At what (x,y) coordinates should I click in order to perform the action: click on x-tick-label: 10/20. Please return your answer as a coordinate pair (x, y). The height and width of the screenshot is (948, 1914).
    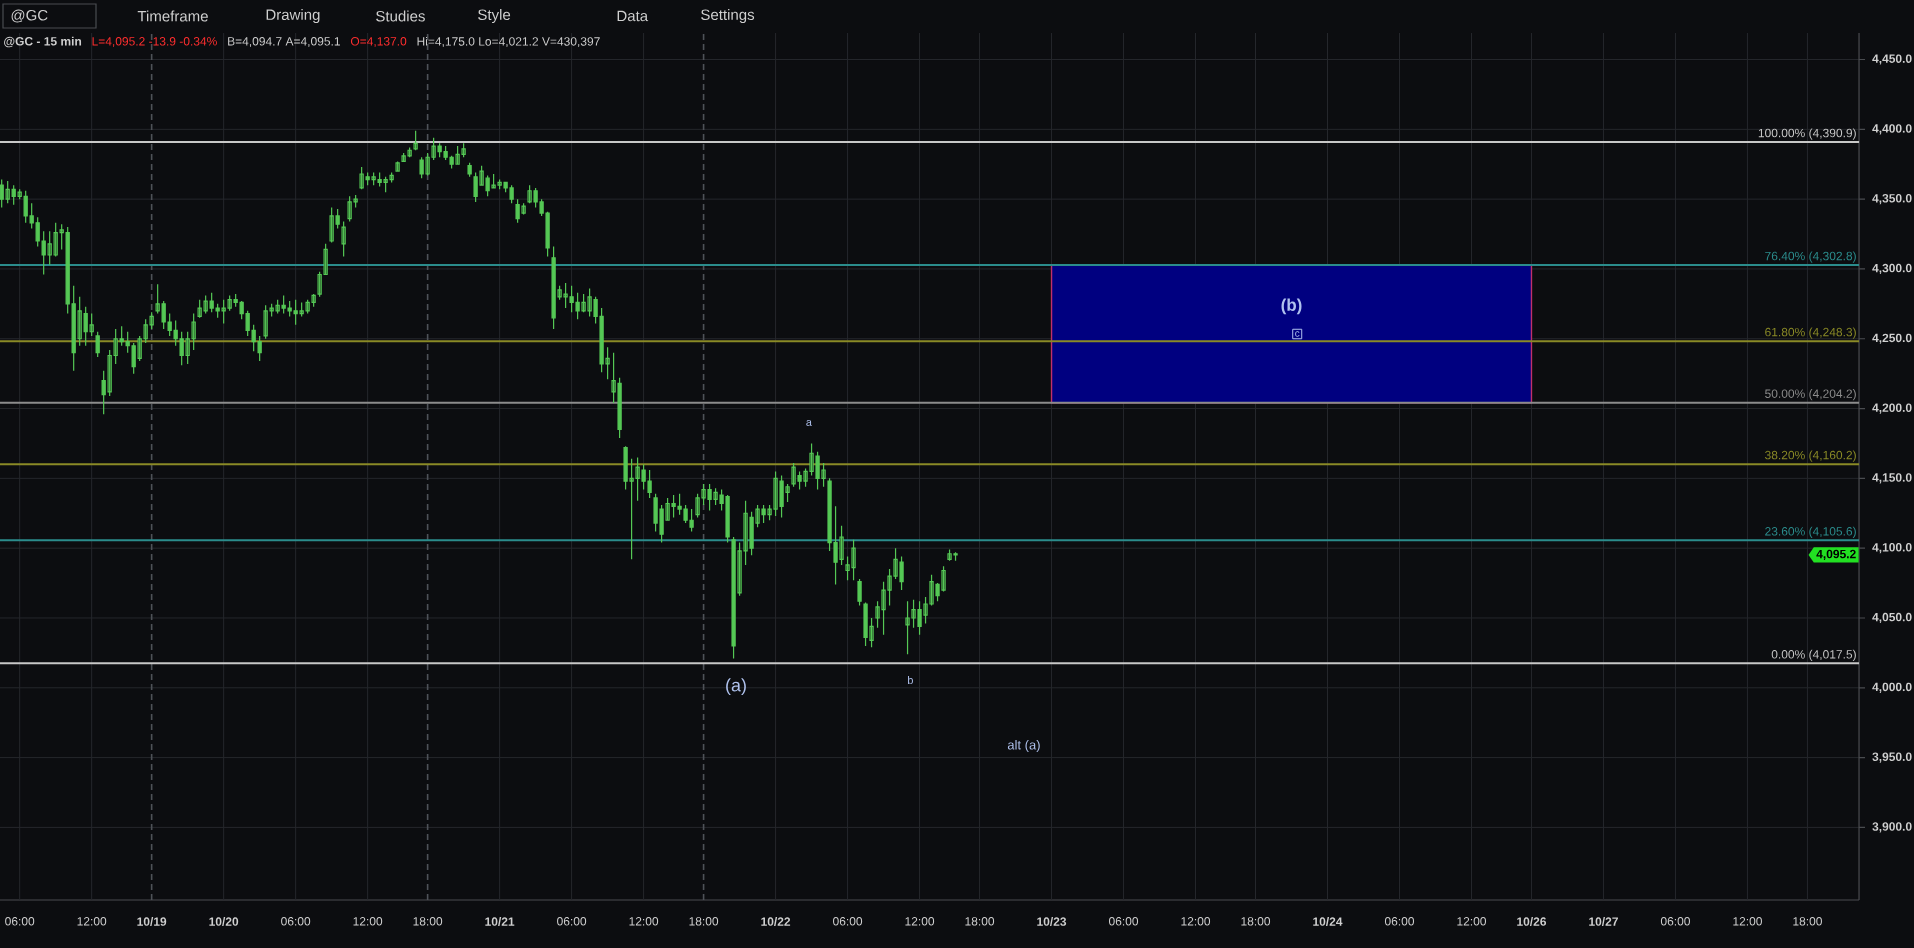
    Looking at the image, I should click on (224, 921).